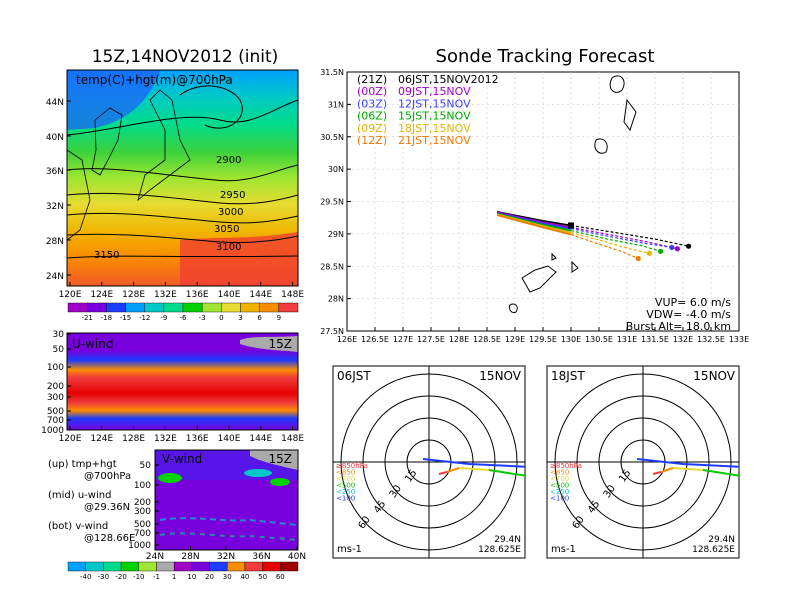 This screenshot has width=792, height=612. I want to click on contour-label: 3000, so click(230, 212).